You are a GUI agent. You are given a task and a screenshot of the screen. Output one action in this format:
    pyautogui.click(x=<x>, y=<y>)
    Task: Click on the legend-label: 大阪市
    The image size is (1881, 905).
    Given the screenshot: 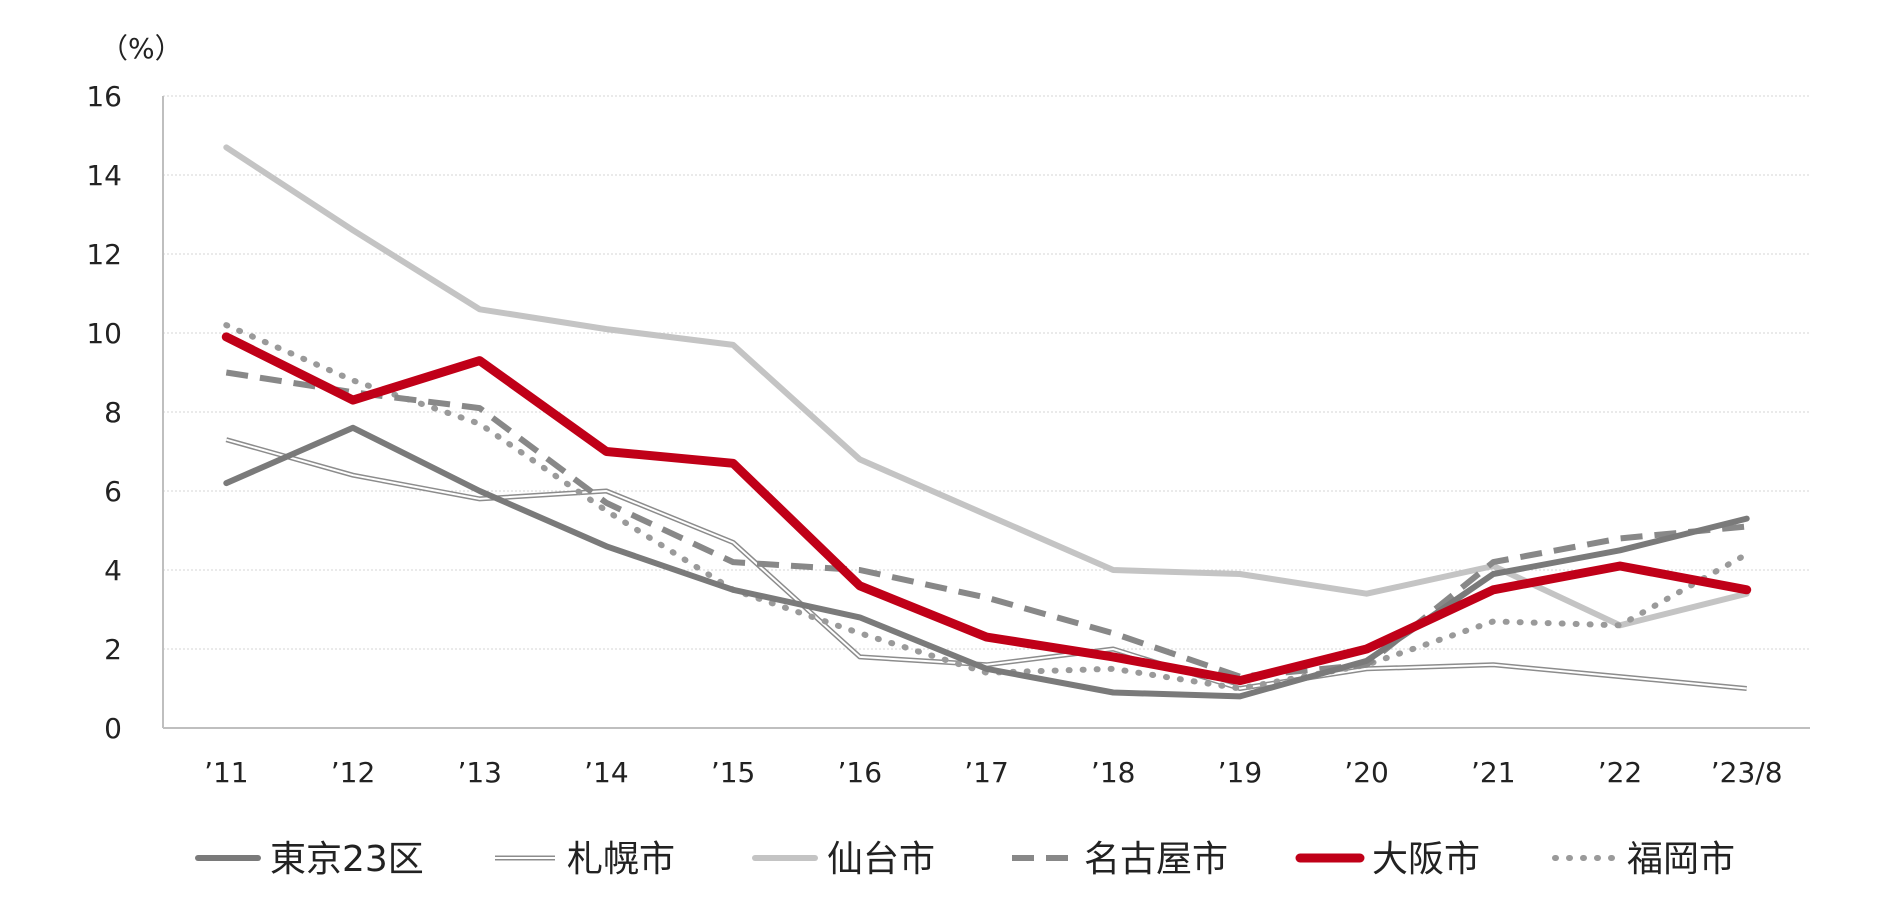 What is the action you would take?
    pyautogui.click(x=1426, y=859)
    